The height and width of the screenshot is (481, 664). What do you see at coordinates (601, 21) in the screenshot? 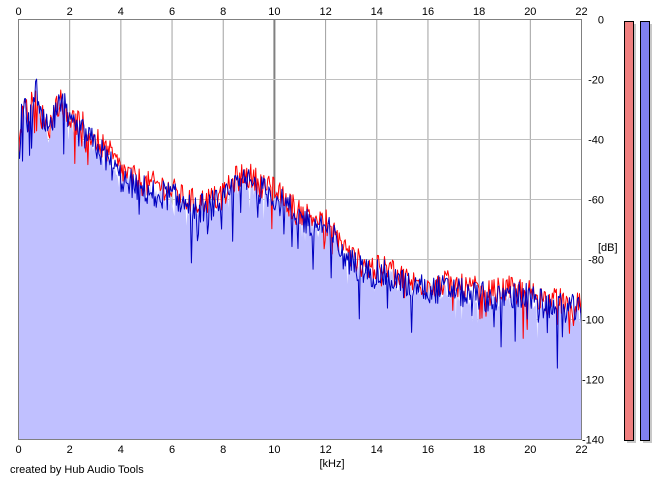
I see `y-tick-label-0: 0` at bounding box center [601, 21].